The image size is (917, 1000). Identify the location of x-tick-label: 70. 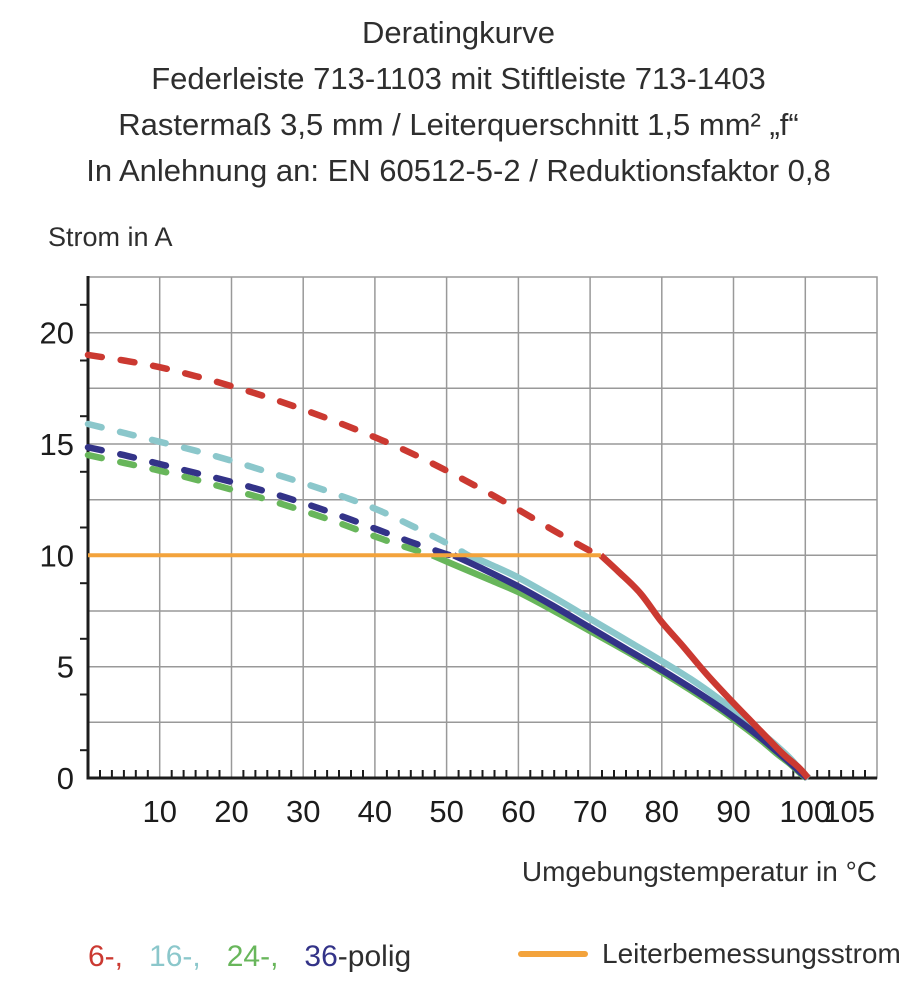
(590, 811).